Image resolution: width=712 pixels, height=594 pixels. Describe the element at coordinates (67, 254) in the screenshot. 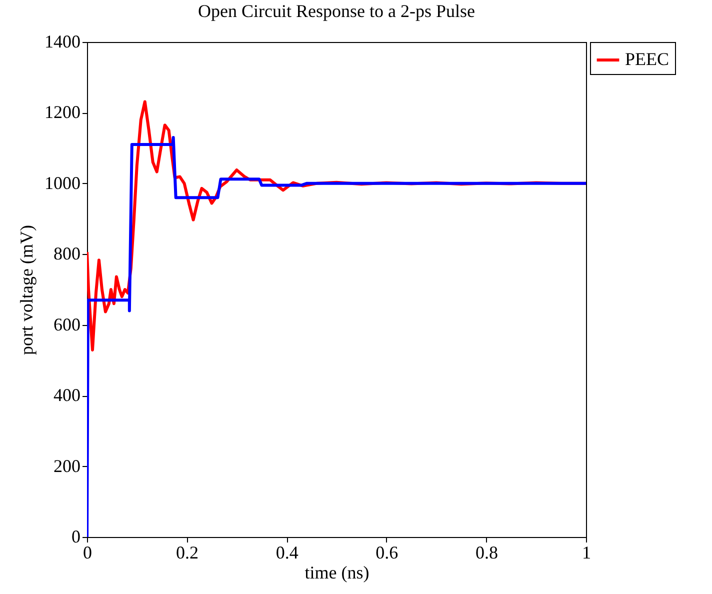

I see `y-tick-label: 800` at that location.